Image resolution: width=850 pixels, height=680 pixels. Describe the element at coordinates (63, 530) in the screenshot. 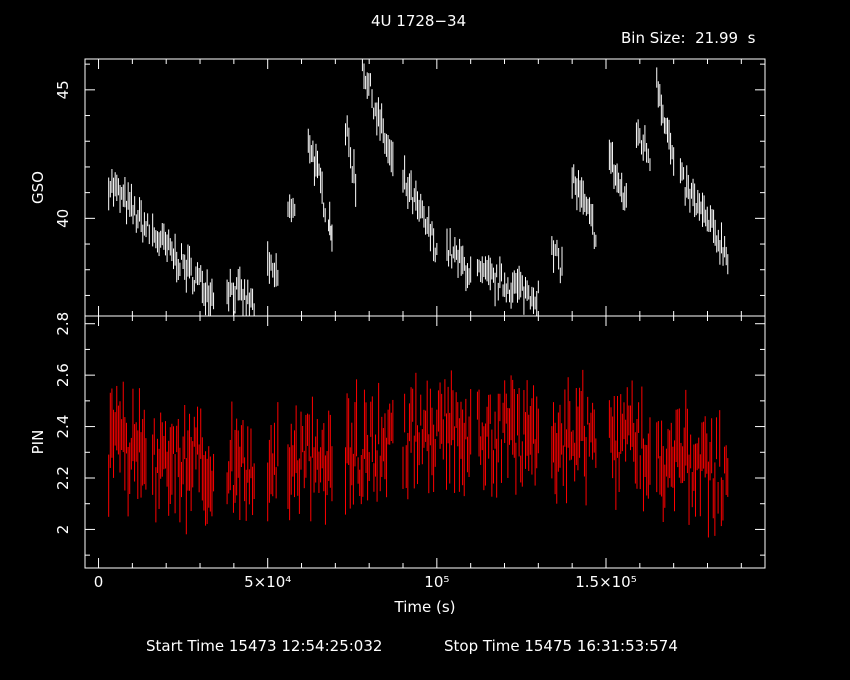

I see `pin-ytick-label: 2` at that location.